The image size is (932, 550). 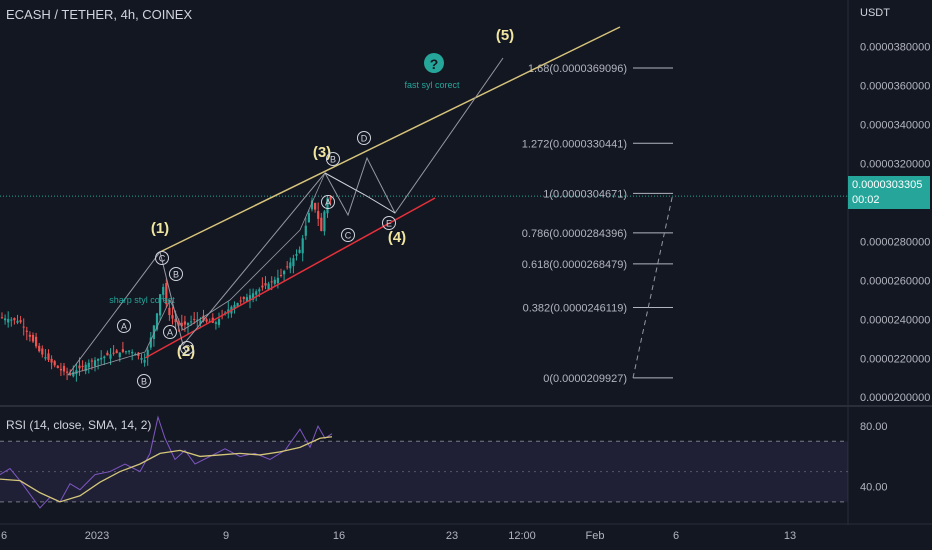 I want to click on fib-level-label: 1.68(0.0000369096), so click(x=577, y=69).